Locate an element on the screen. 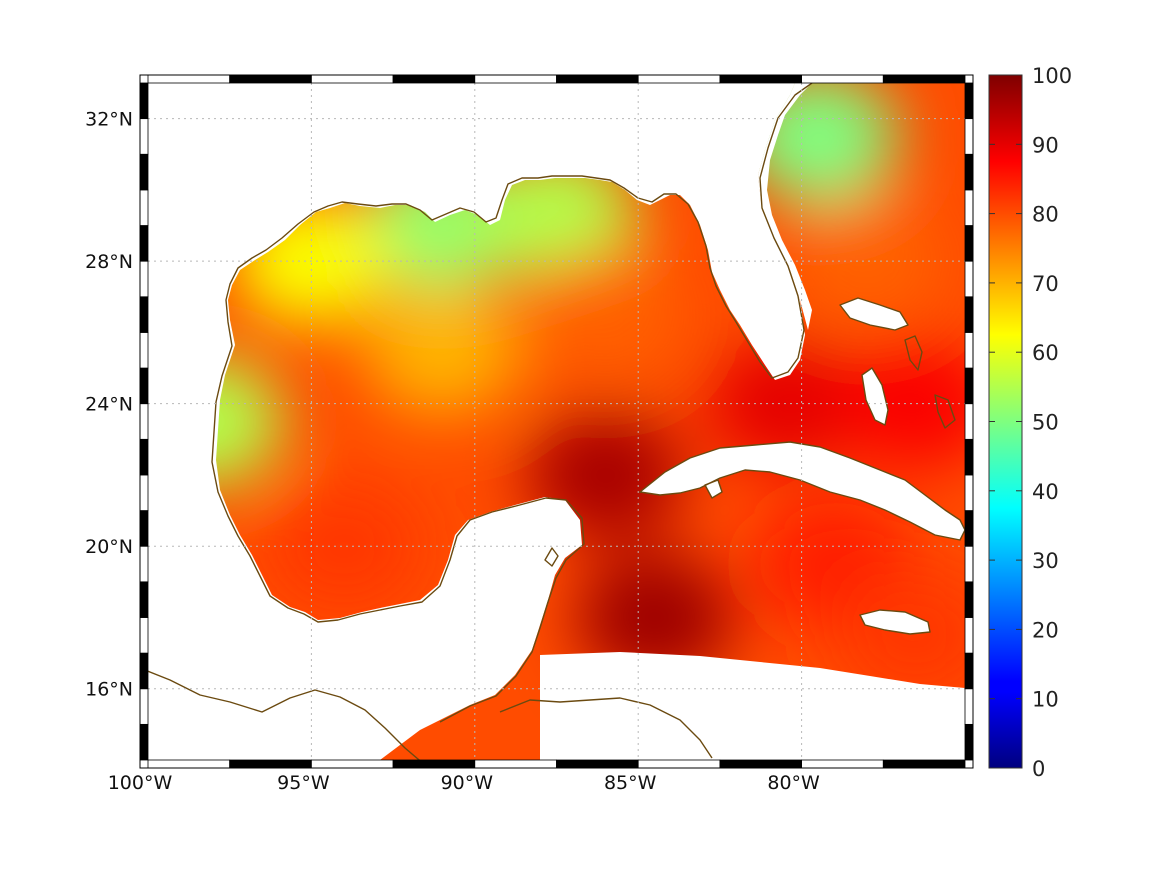 This screenshot has height=875, width=1167. lat-tick-label: 20°N is located at coordinates (109, 547).